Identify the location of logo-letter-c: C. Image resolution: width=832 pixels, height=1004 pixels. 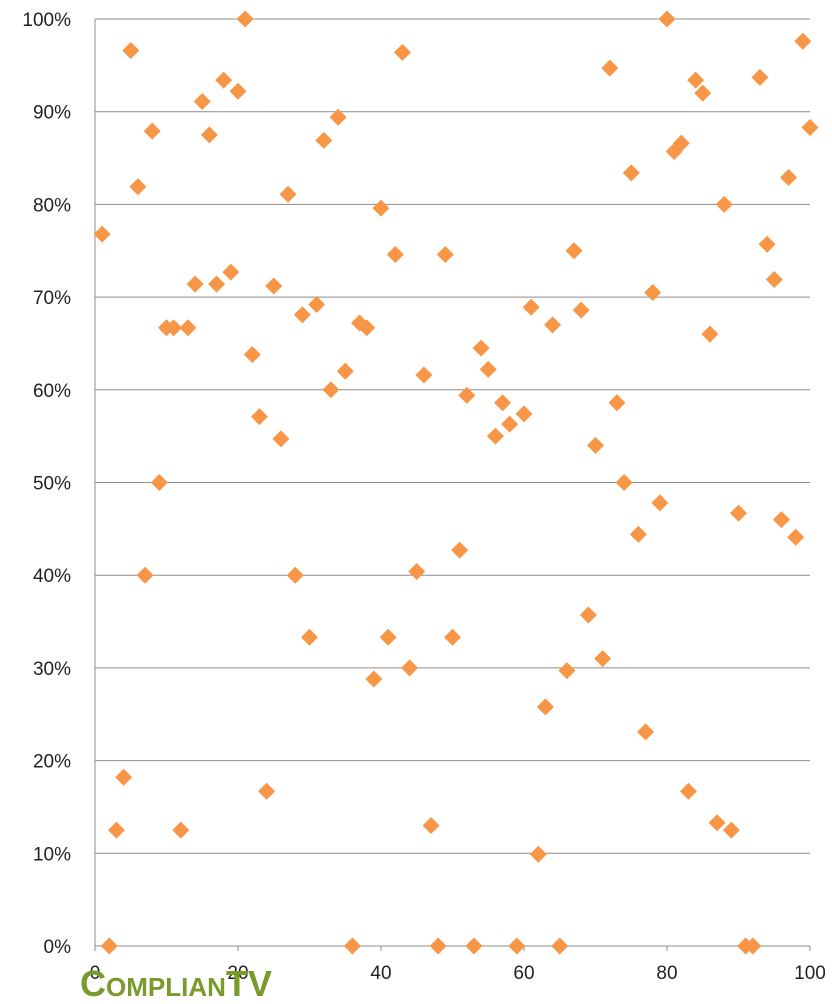
(93, 983).